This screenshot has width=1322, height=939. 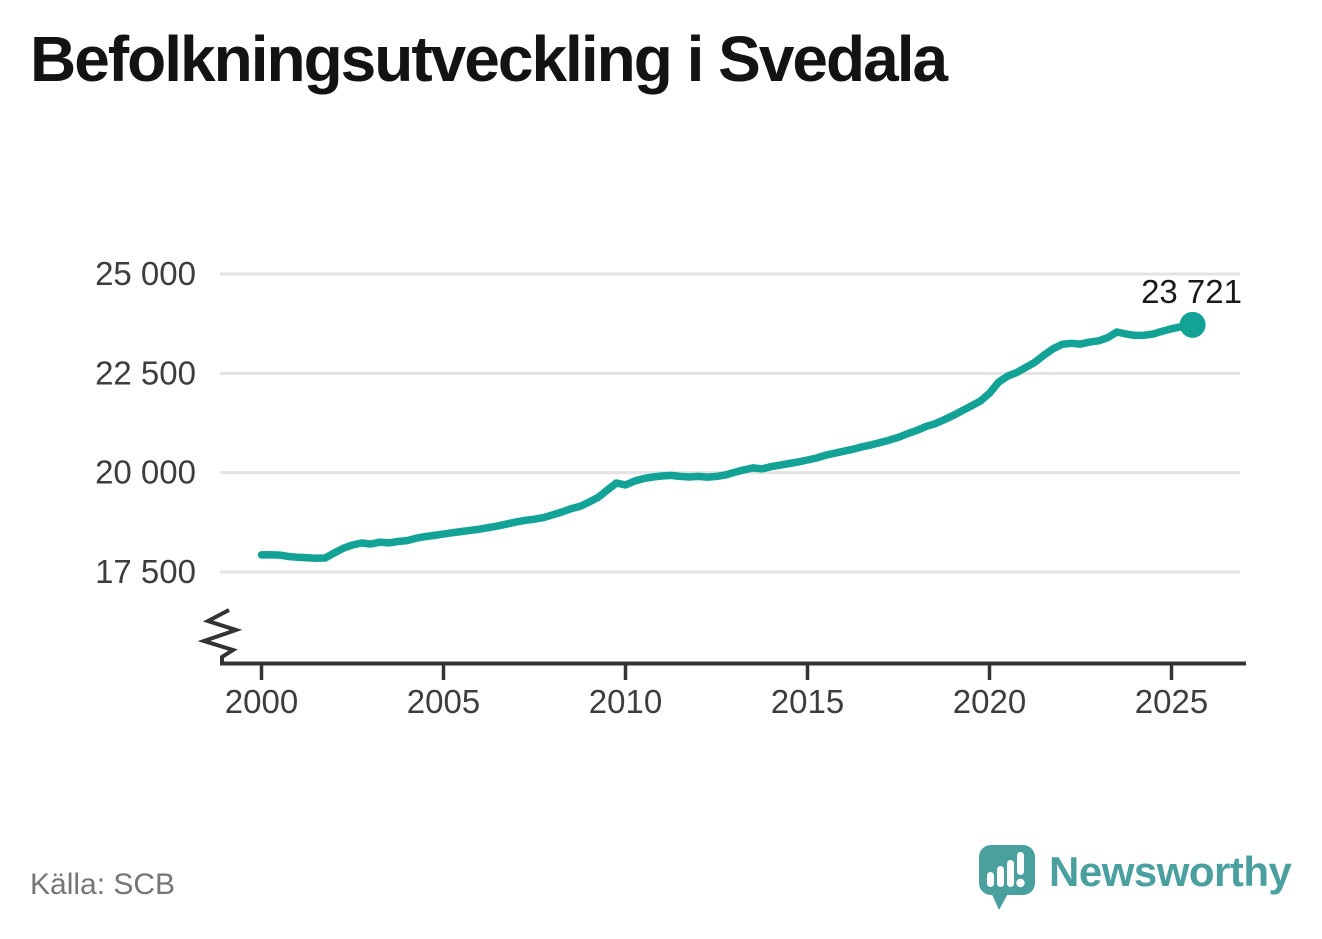 I want to click on x-tick-label: 2020, so click(x=989, y=701).